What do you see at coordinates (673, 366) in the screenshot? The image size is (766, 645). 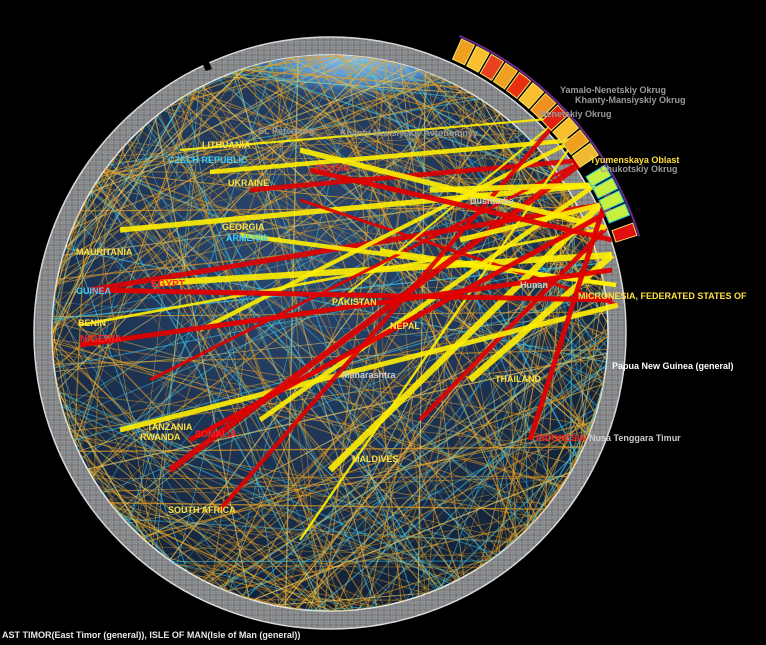 I see `label-png: Papua New Guinea (general)` at bounding box center [673, 366].